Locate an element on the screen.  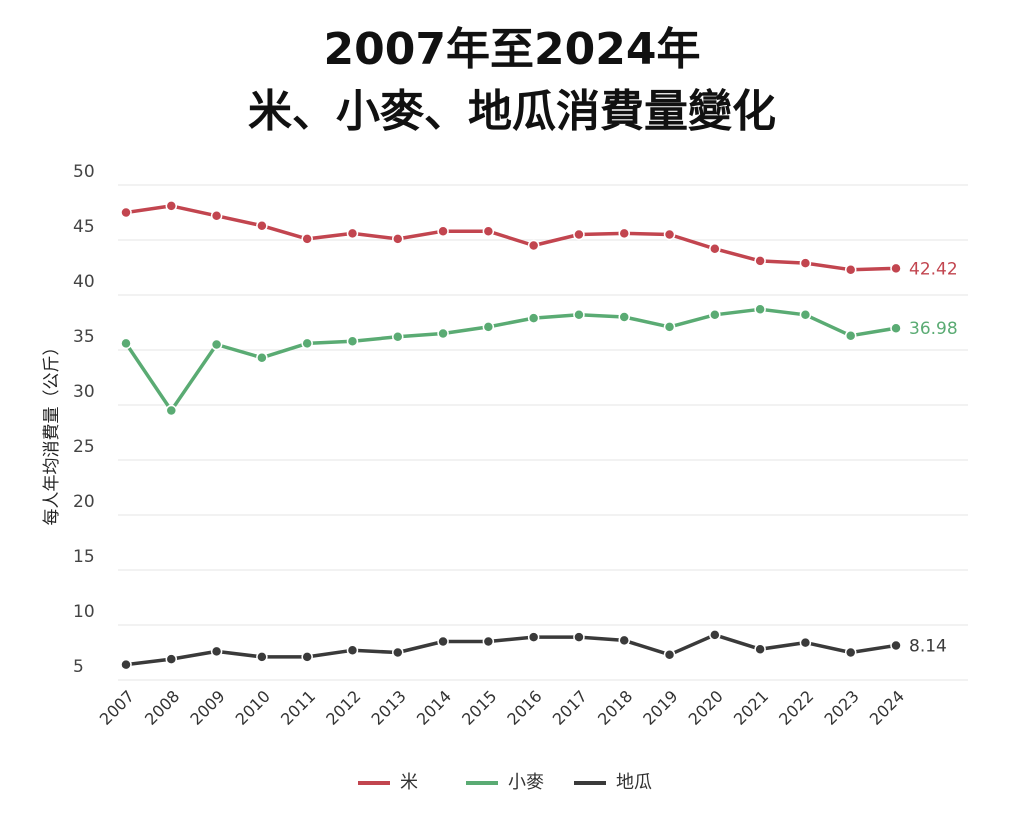
x-tick-label: 2007 is located at coordinates (117, 708).